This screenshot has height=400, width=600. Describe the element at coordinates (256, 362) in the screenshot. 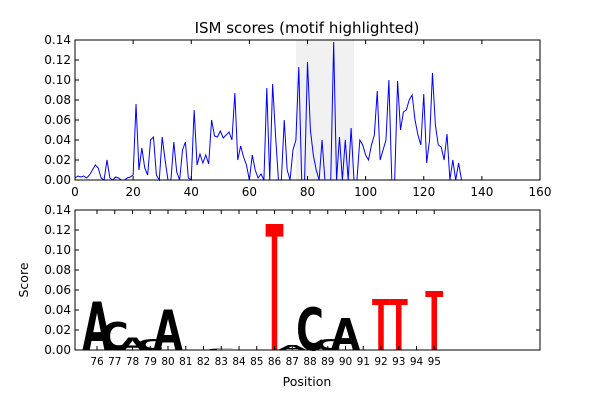

I see `x-tick-label: 85` at that location.